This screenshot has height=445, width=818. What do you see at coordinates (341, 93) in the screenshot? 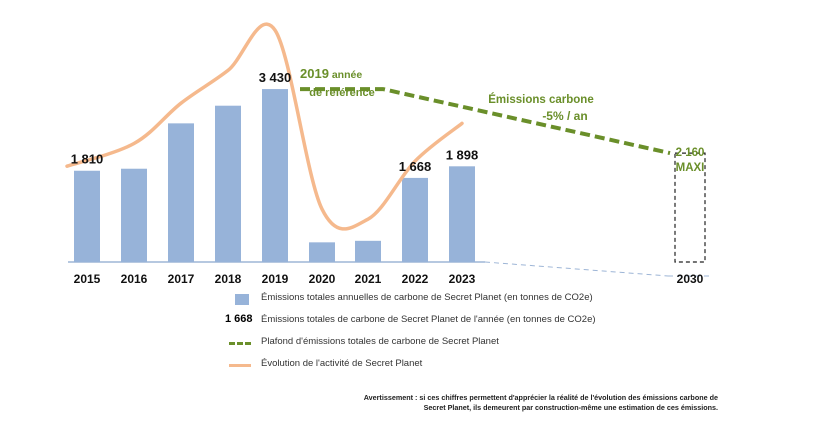
I see `reference-label-line-2: de référence` at bounding box center [341, 93].